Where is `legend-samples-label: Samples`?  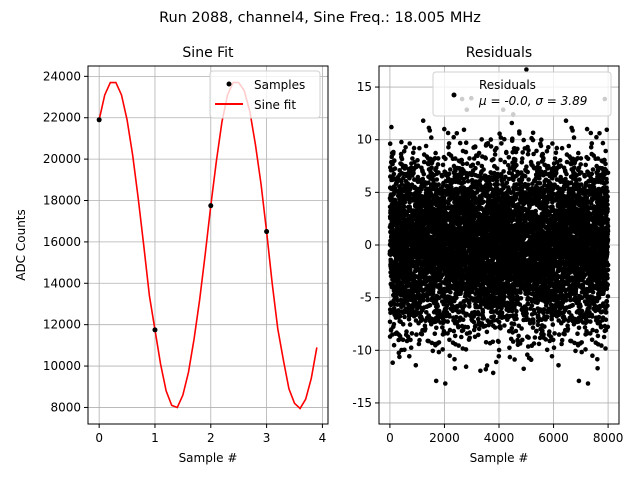 legend-samples-label: Samples is located at coordinates (279, 85).